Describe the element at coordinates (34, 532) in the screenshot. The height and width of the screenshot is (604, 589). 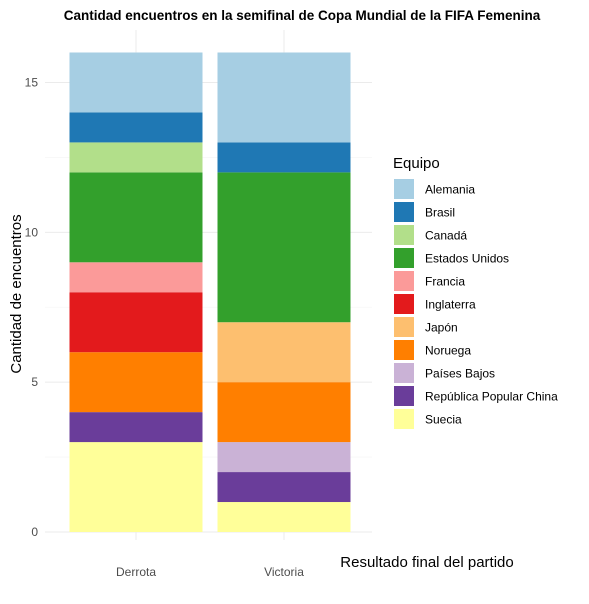
I see `y-tick-label: 0` at that location.